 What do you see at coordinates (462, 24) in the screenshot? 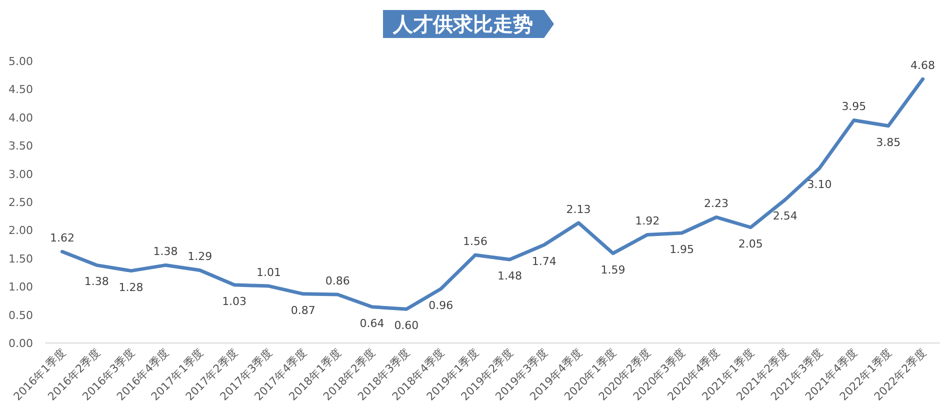
I see `chart-title: 人才供求比走势` at bounding box center [462, 24].